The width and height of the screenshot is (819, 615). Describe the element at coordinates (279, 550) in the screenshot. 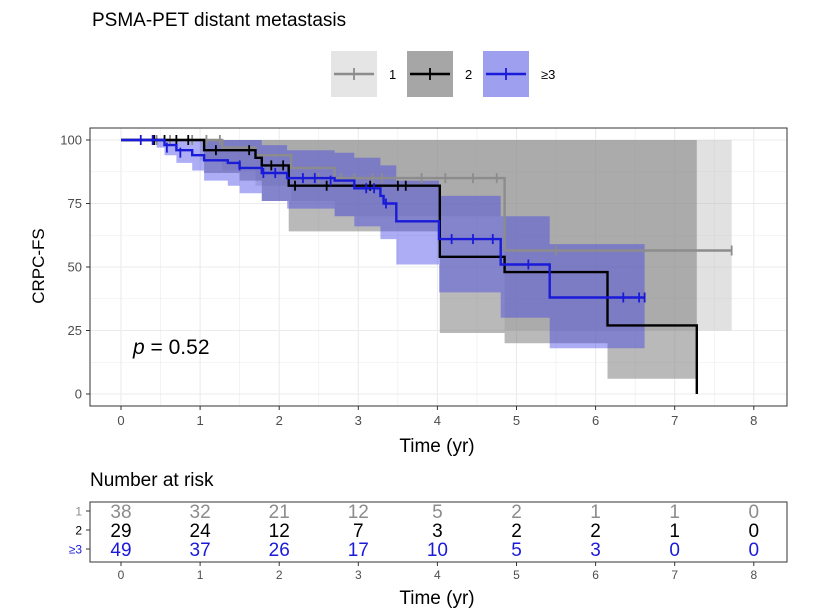

I see `risk-count: 26` at that location.